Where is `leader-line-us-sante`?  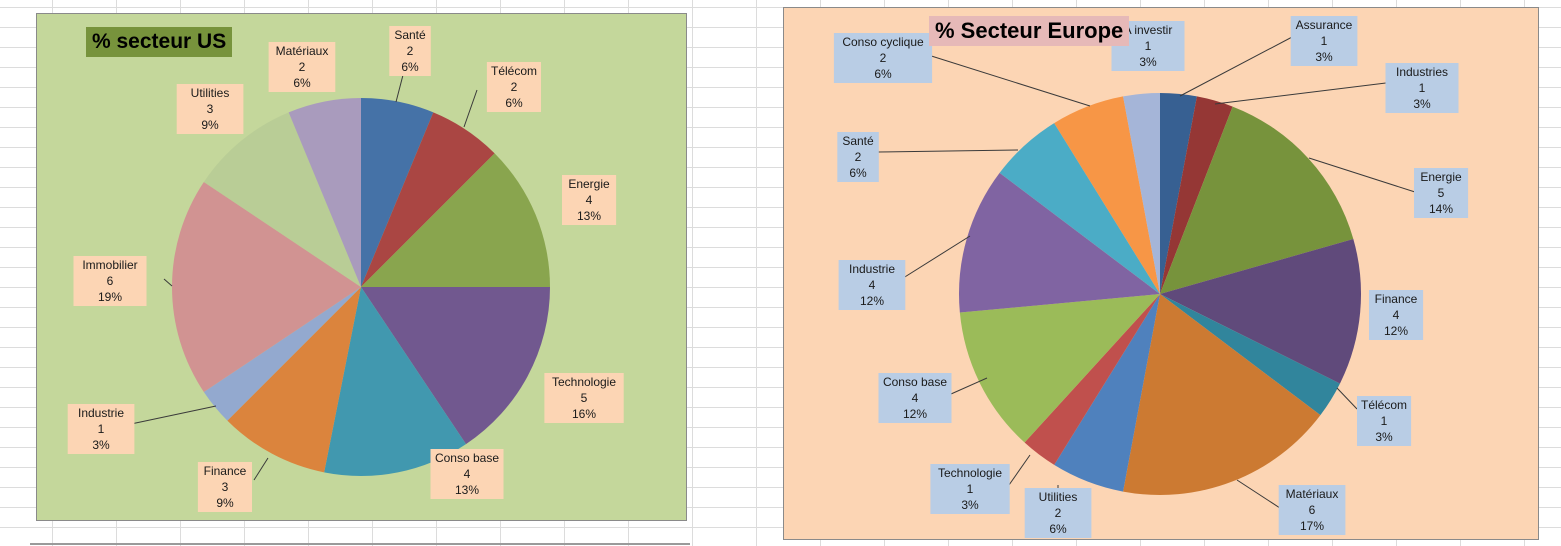
leader-line-us-sante is located at coordinates (399, 88).